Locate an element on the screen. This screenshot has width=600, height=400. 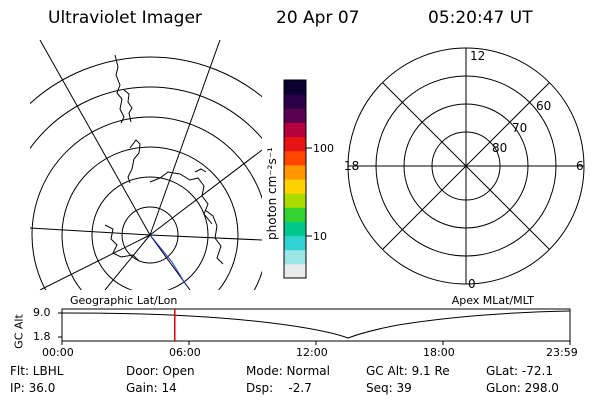
mlat-label-70: 70 is located at coordinates (519, 128).